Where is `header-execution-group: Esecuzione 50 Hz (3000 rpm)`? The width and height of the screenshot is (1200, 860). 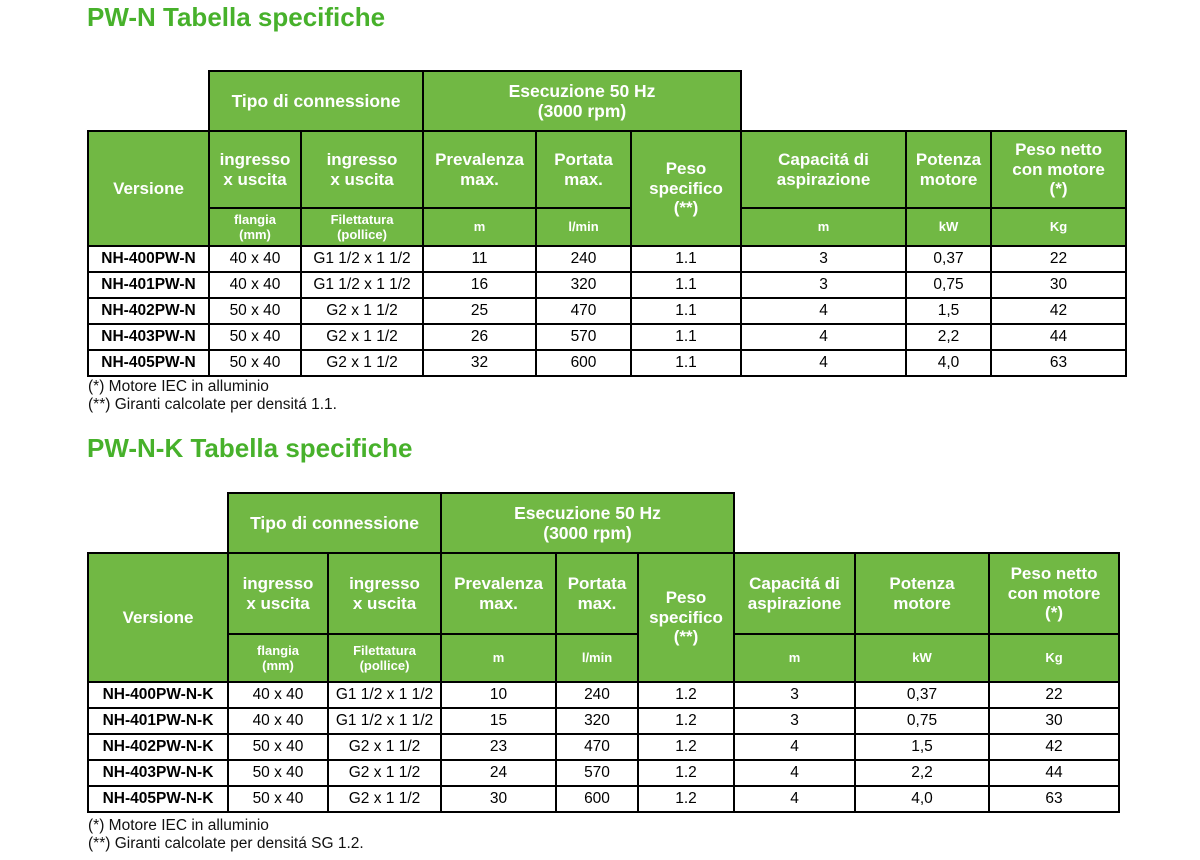 header-execution-group: Esecuzione 50 Hz (3000 rpm) is located at coordinates (587, 523).